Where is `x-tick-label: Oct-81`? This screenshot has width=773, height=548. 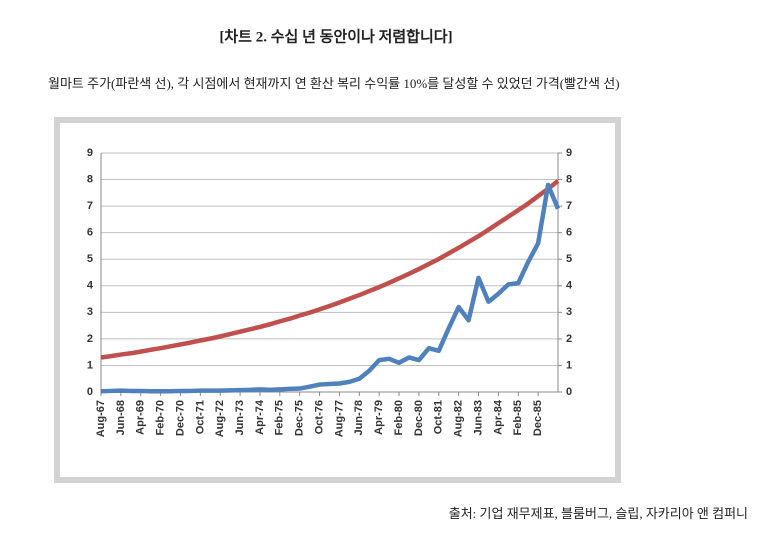
x-tick-label: Oct-81 is located at coordinates (439, 417).